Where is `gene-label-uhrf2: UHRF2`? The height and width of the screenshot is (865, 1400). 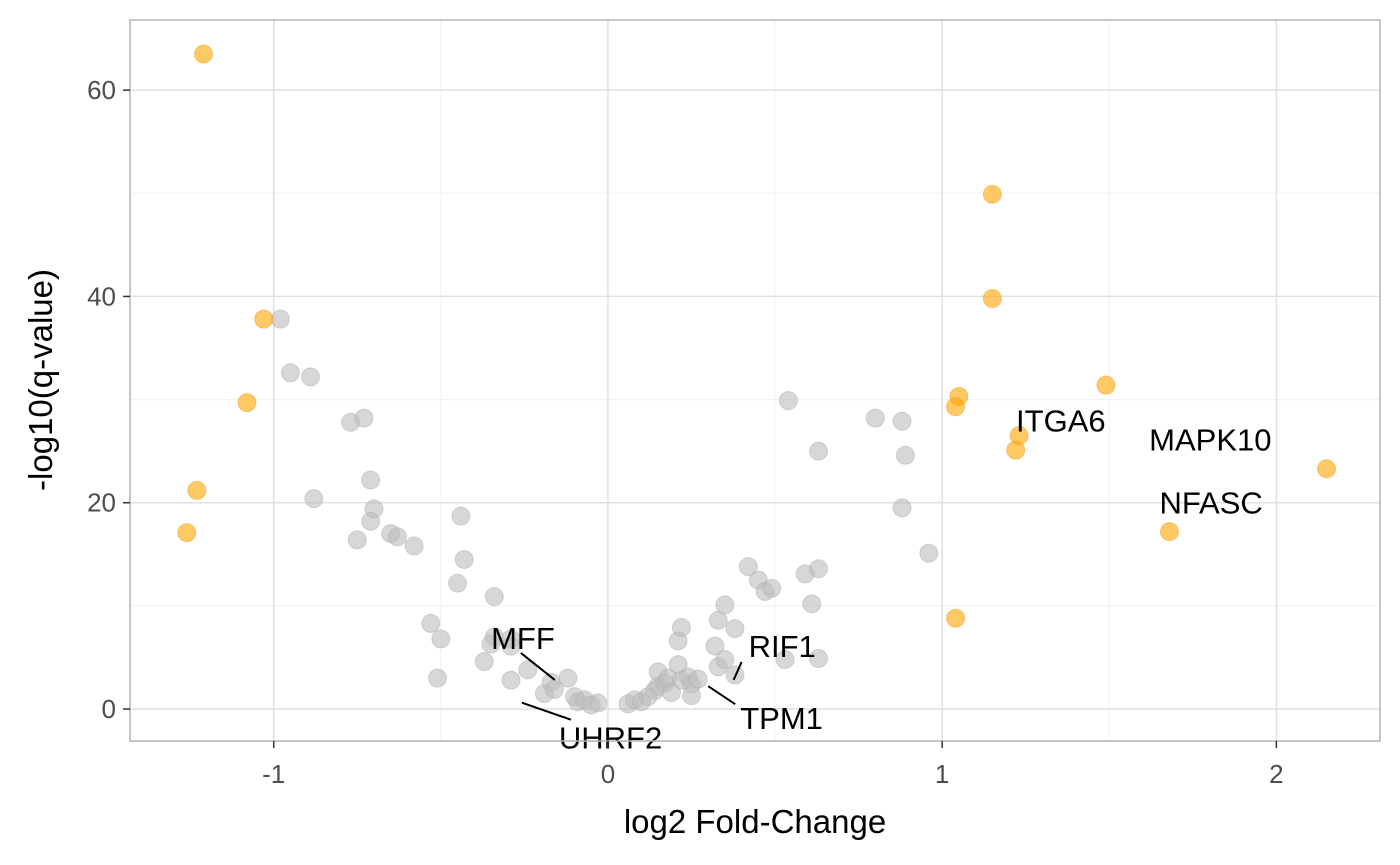 gene-label-uhrf2: UHRF2 is located at coordinates (610, 738).